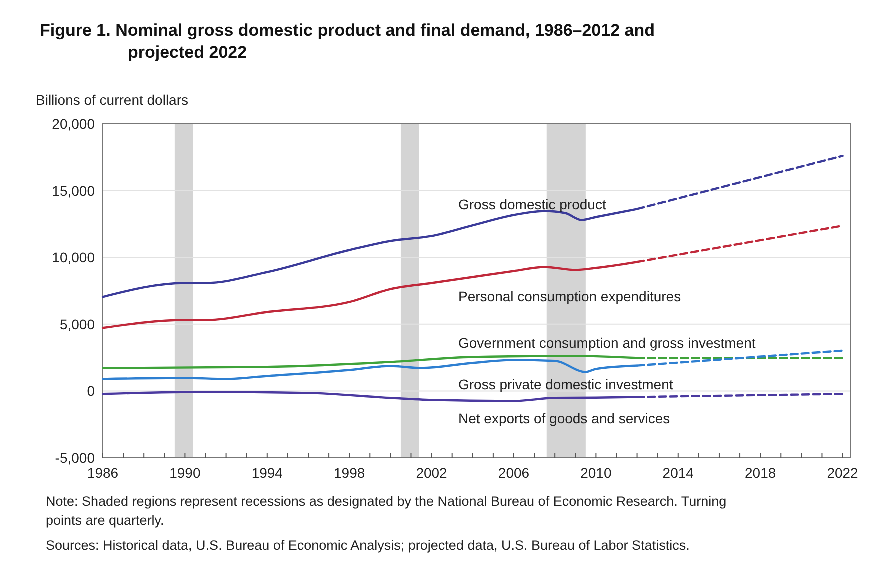 Image resolution: width=871 pixels, height=567 pixels. What do you see at coordinates (532, 204) in the screenshot?
I see `series-label: Gross domestic product` at bounding box center [532, 204].